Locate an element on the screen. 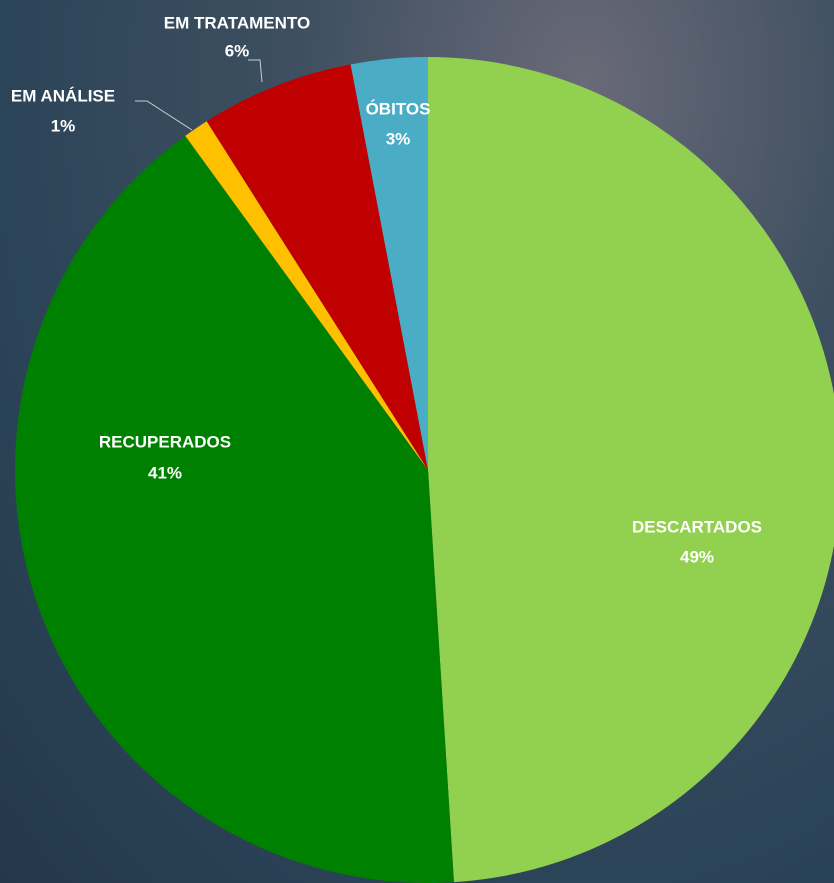 Image resolution: width=834 pixels, height=883 pixels. slice-label: RECUPERADOS is located at coordinates (165, 441).